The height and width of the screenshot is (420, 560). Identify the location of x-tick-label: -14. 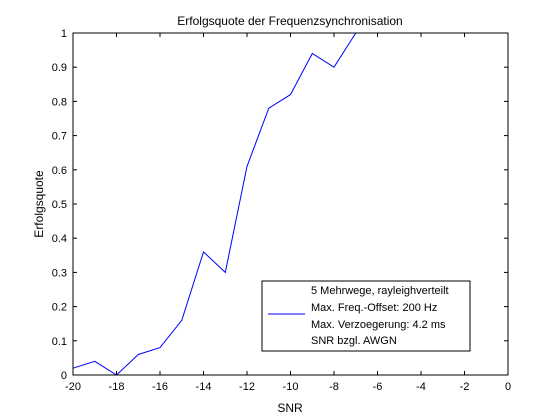
(204, 387).